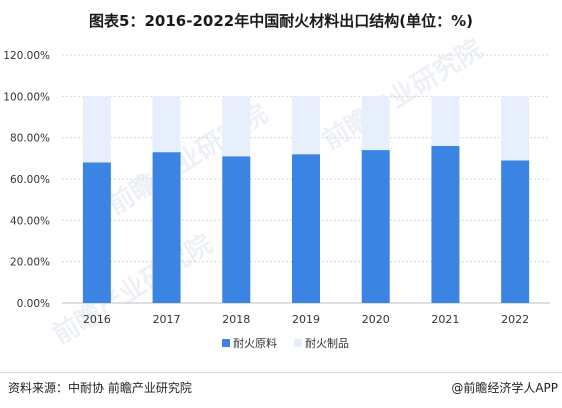 The height and width of the screenshot is (408, 562). Describe the element at coordinates (30, 221) in the screenshot. I see `y-tick-label: 40.00%` at that location.